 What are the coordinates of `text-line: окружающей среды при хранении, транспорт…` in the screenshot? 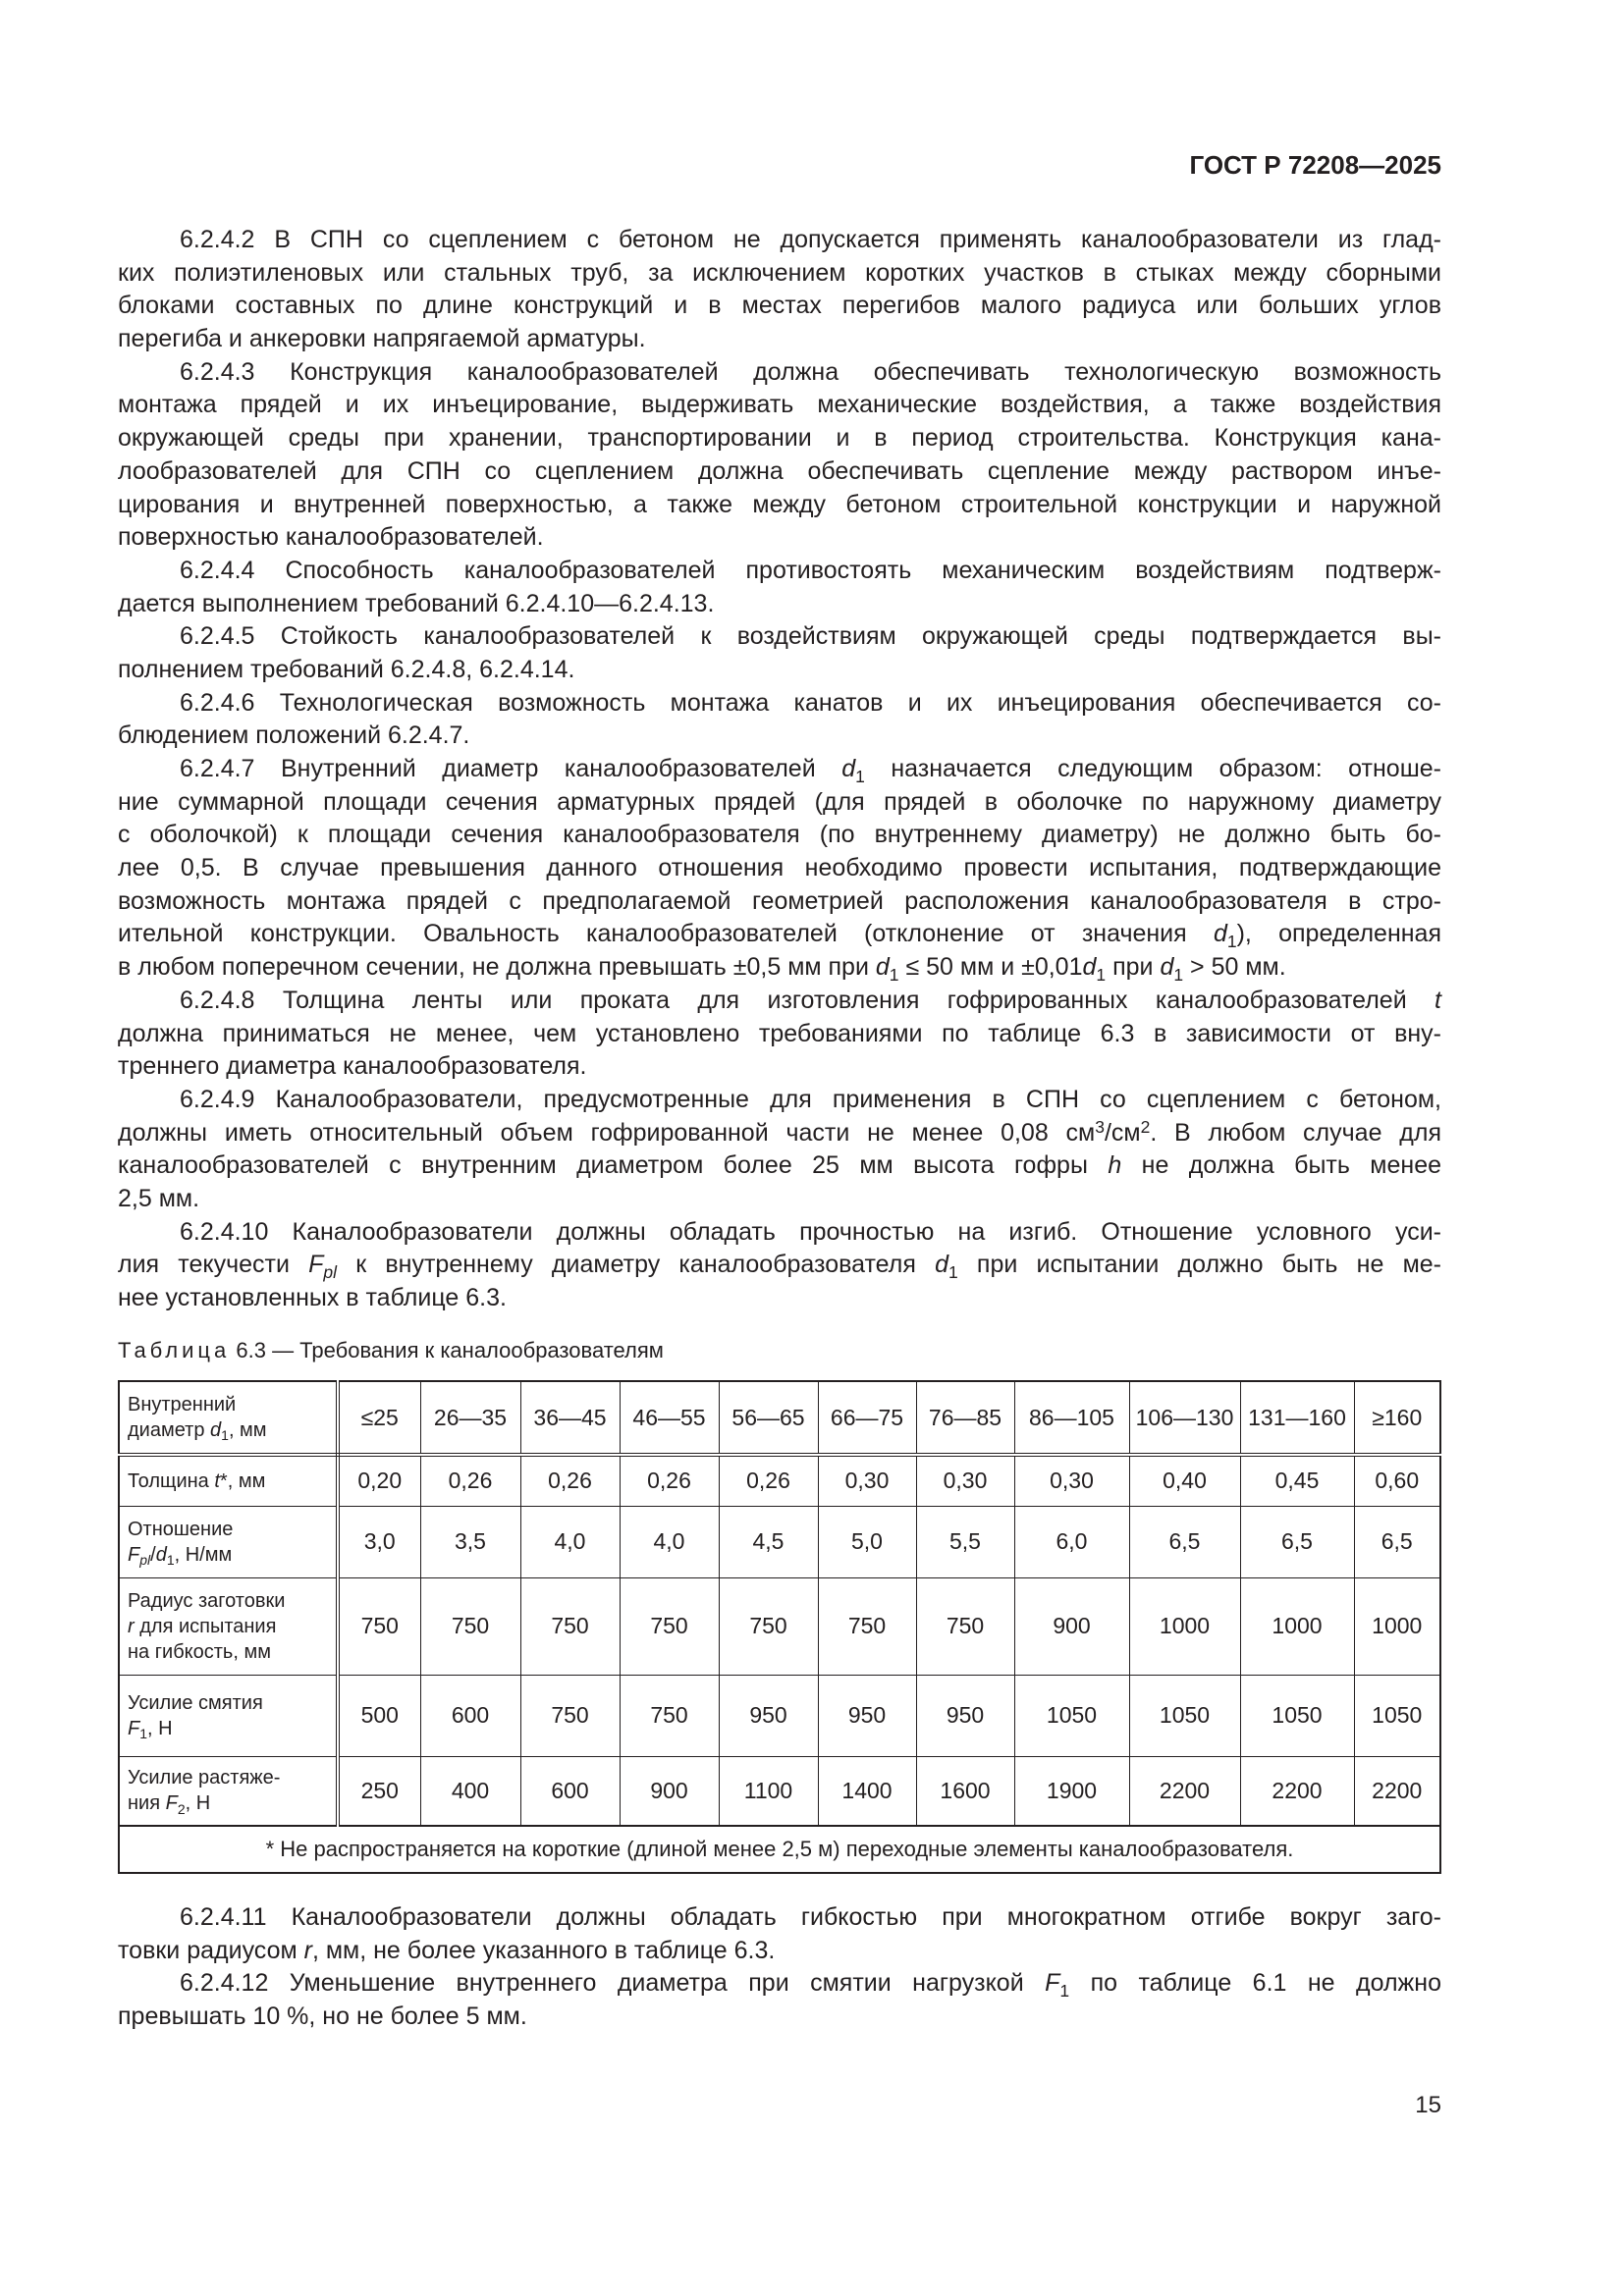 It's located at (779, 438).